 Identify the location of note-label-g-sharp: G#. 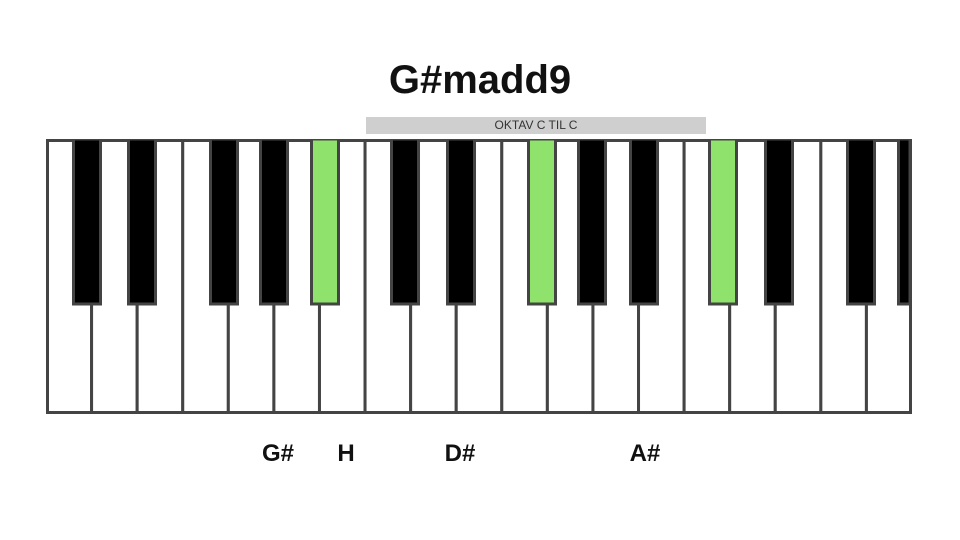
(277, 453).